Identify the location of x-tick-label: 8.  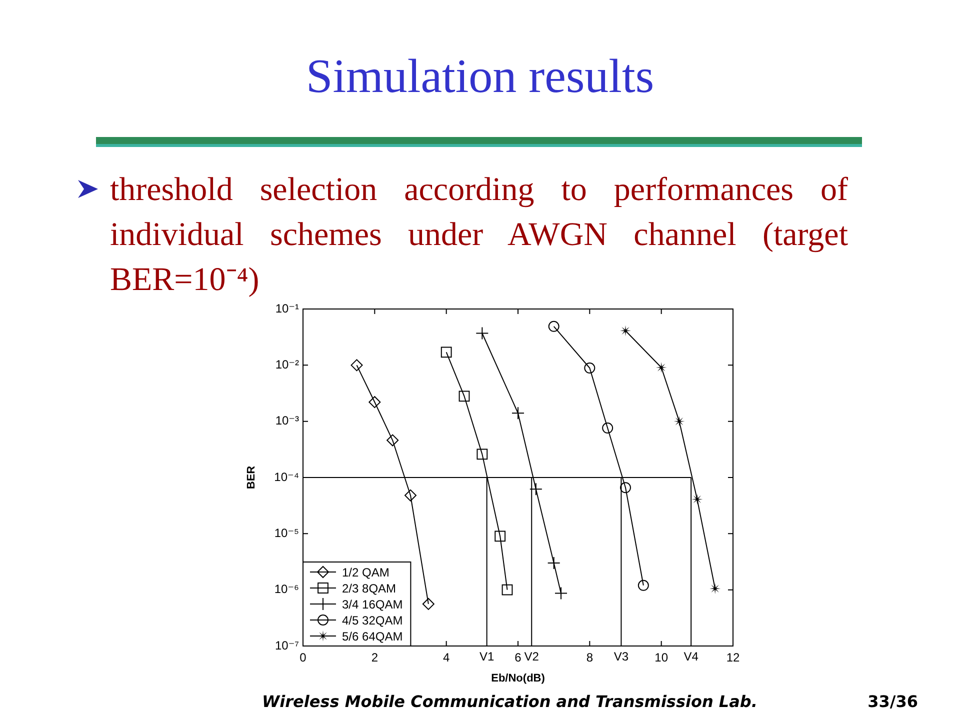
(590, 657).